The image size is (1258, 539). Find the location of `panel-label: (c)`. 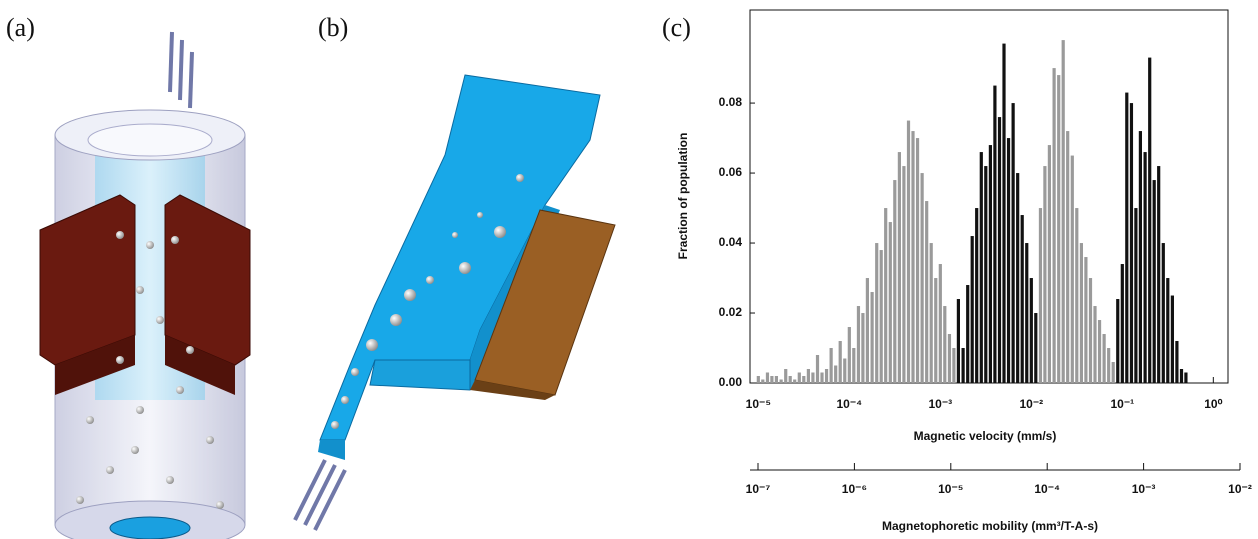

panel-label: (c) is located at coordinates (676, 27).